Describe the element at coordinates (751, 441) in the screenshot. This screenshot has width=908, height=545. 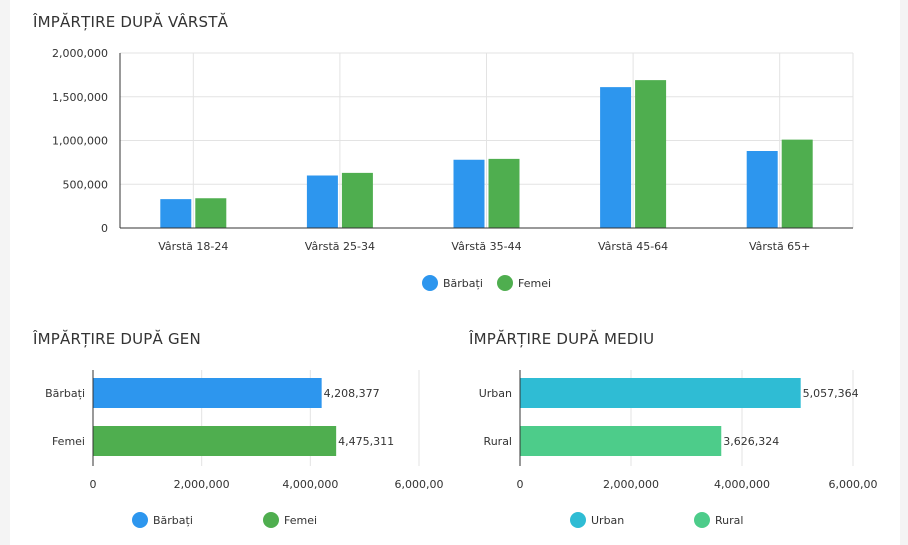
I see `data-label: 3,626,324` at that location.